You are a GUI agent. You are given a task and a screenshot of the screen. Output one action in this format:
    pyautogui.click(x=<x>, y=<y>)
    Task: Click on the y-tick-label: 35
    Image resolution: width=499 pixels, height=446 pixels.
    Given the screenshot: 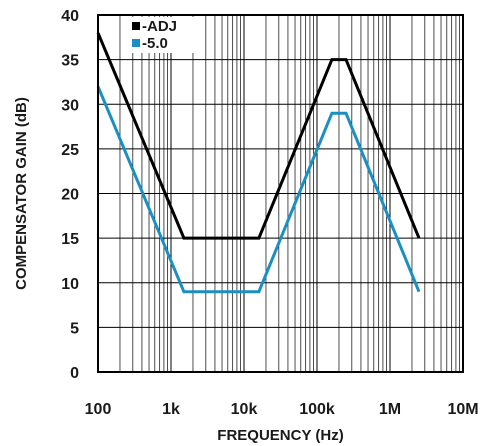 What is the action you would take?
    pyautogui.click(x=70, y=61)
    